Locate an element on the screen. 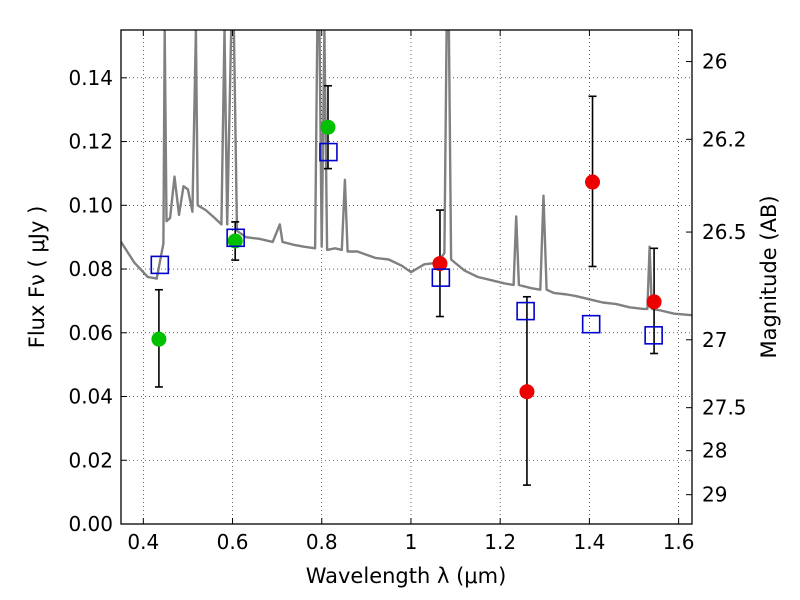 This screenshot has width=800, height=600. right-tick-label: 26.2 is located at coordinates (724, 139).